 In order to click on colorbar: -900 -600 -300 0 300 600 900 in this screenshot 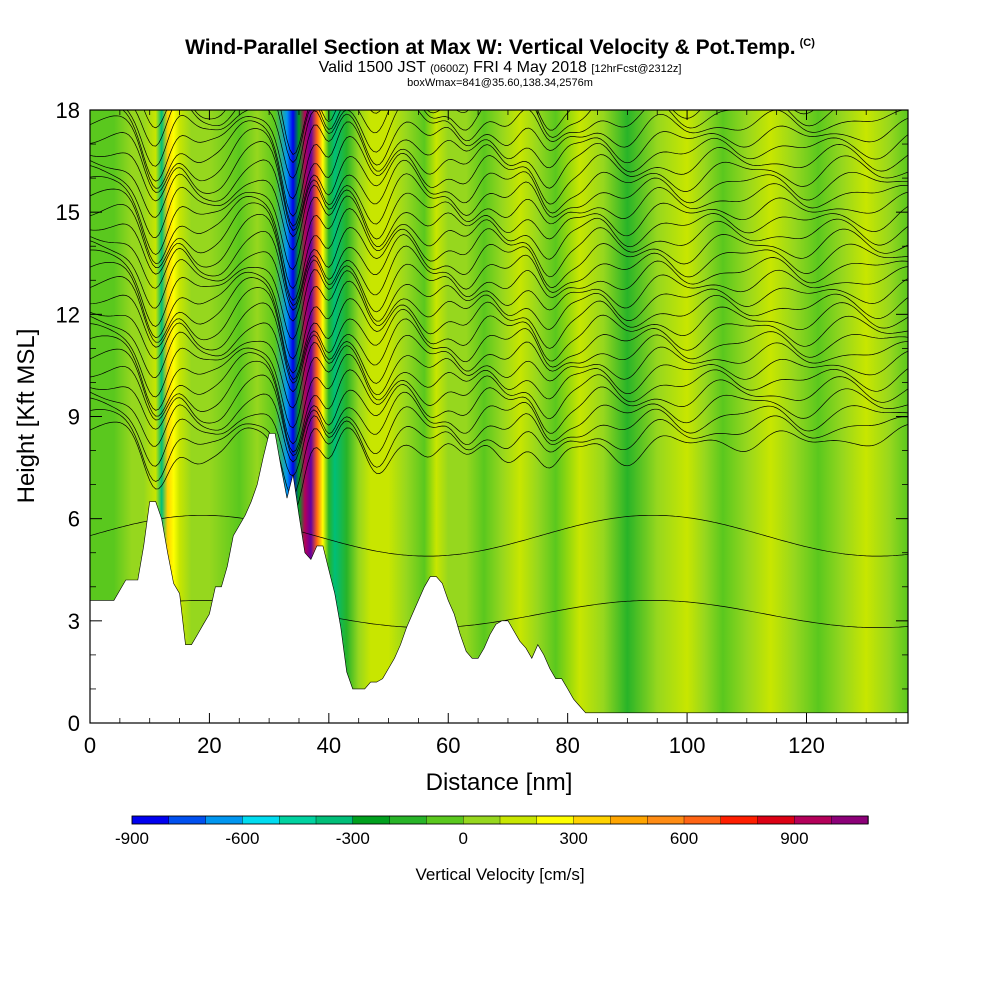, I will do `click(492, 831)`.